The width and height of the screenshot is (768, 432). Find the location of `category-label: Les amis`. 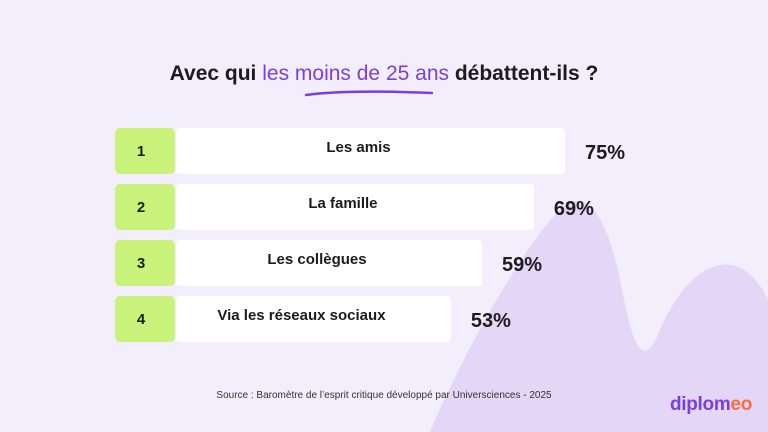

category-label: Les amis is located at coordinates (358, 147).